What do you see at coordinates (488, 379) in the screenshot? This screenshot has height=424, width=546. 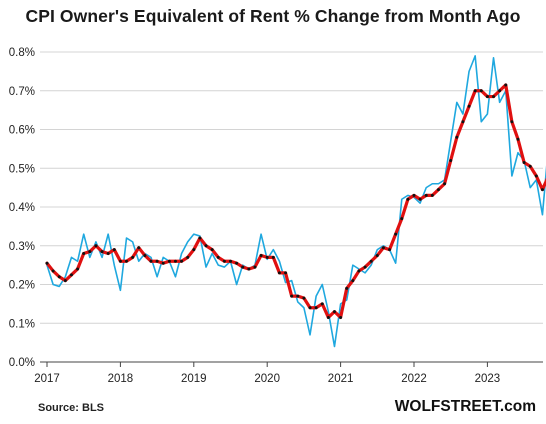 I see `x-tick-label: 2023` at bounding box center [488, 379].